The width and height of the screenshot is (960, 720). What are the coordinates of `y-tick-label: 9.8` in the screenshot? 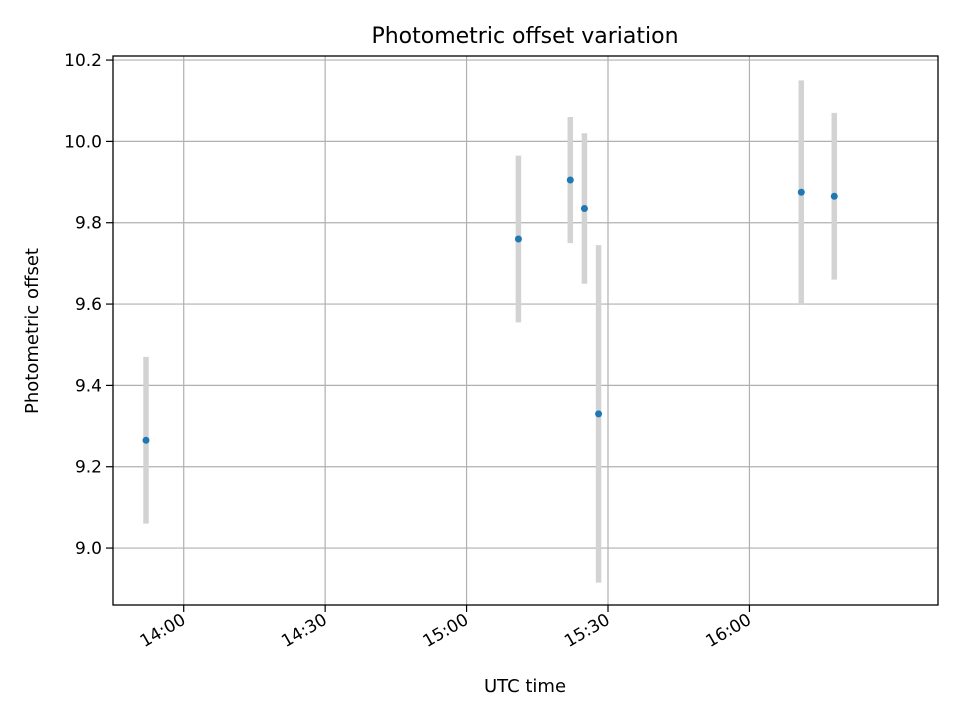 It's located at (88, 224).